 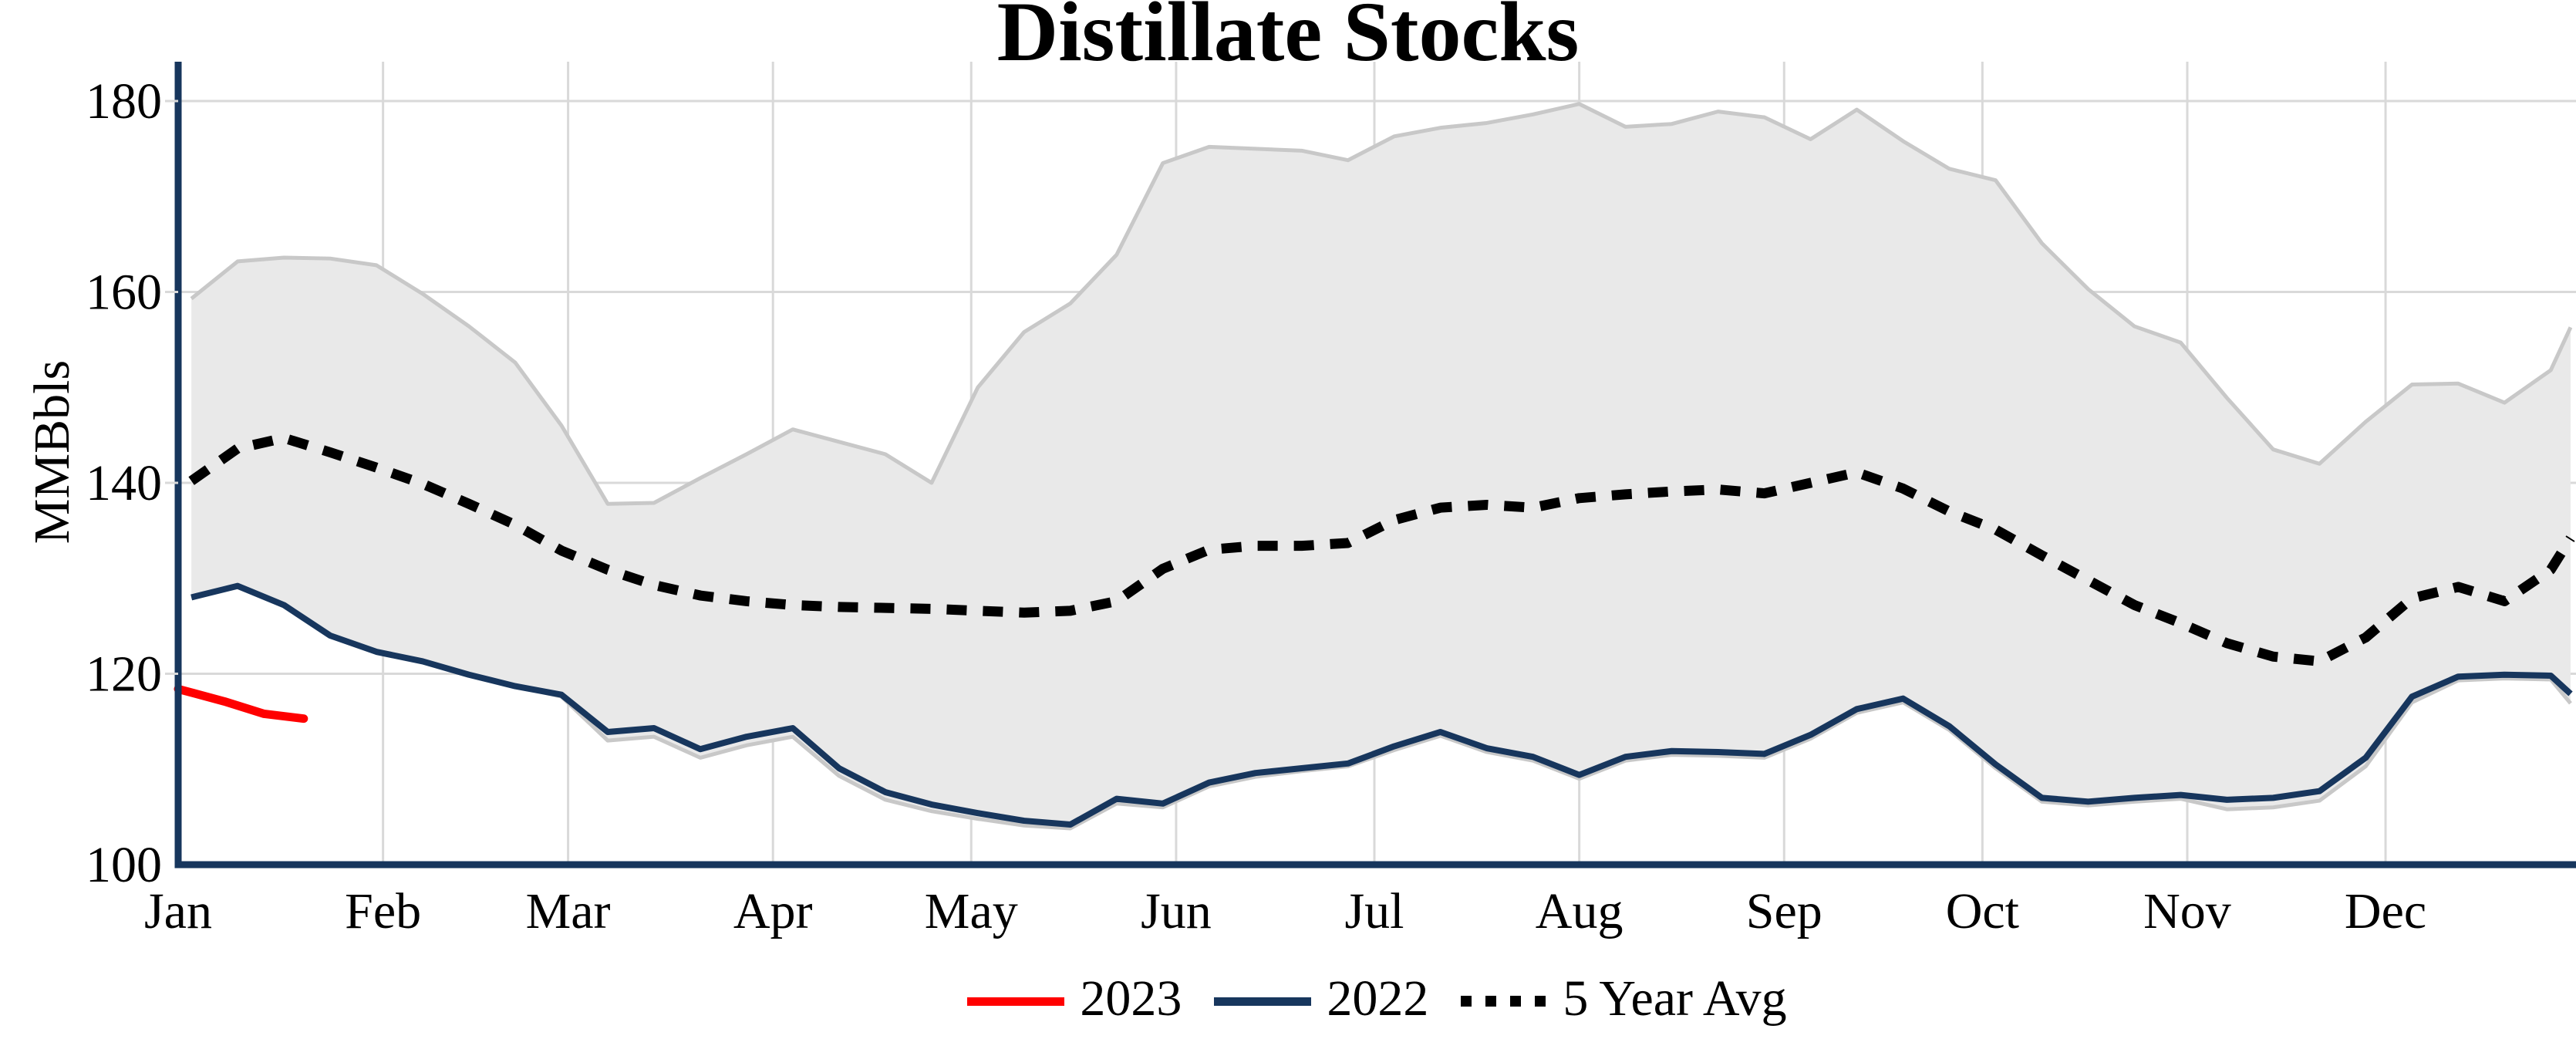 I want to click on x-tick-label: Apr, so click(x=773, y=911).